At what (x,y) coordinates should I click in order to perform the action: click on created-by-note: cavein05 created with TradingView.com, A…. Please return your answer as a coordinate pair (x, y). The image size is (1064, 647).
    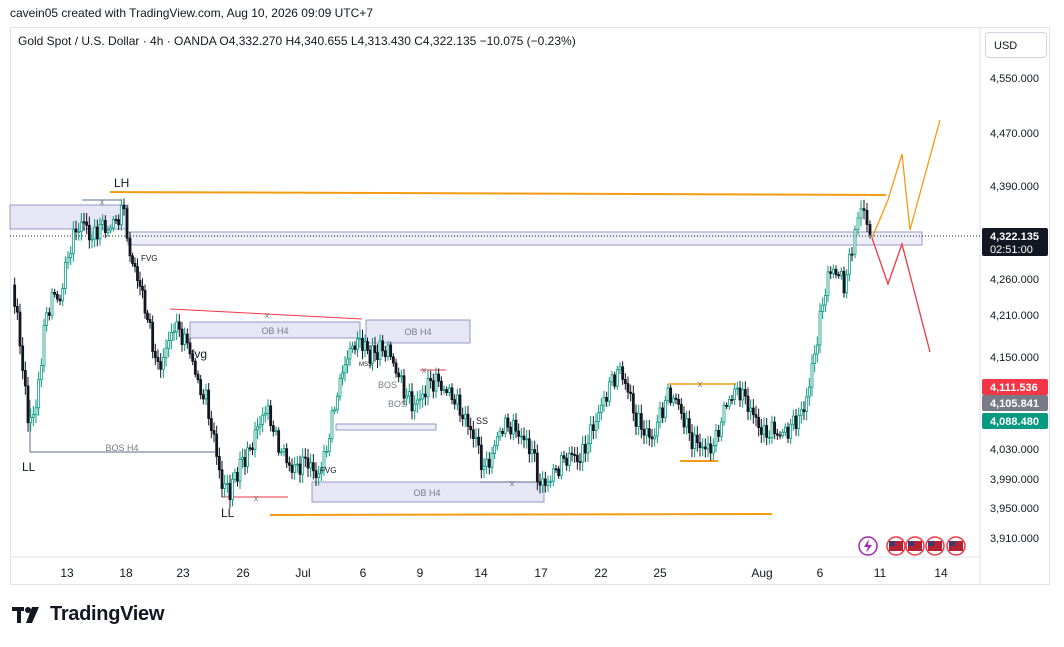
    Looking at the image, I should click on (192, 13).